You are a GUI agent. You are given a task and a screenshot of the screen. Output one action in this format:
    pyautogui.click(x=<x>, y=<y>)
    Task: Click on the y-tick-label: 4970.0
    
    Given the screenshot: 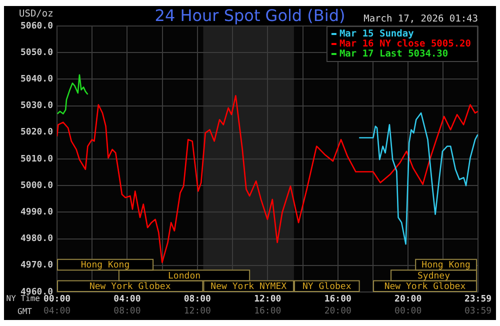 What is the action you would take?
    pyautogui.click(x=36, y=265)
    